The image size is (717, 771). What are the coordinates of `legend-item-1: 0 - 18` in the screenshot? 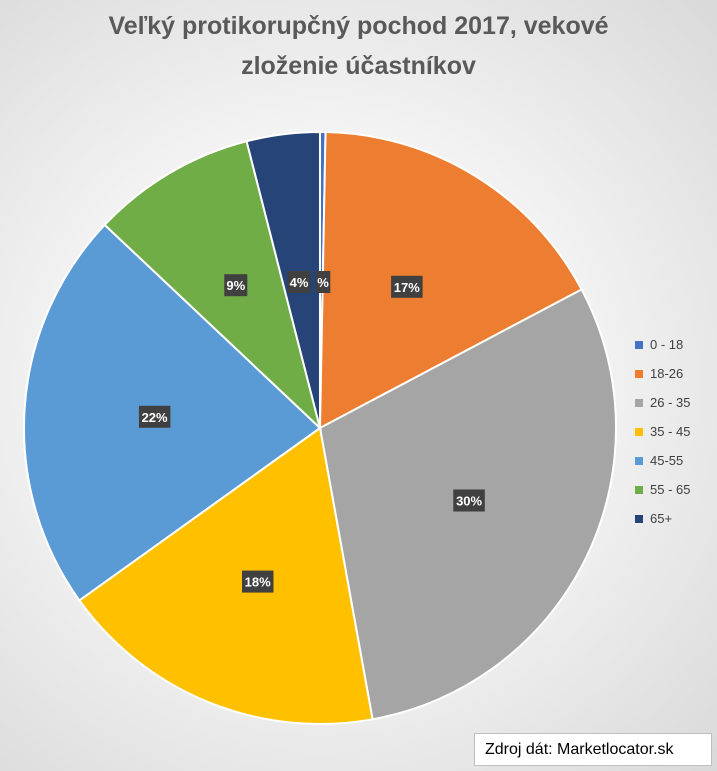 It's located at (675, 344).